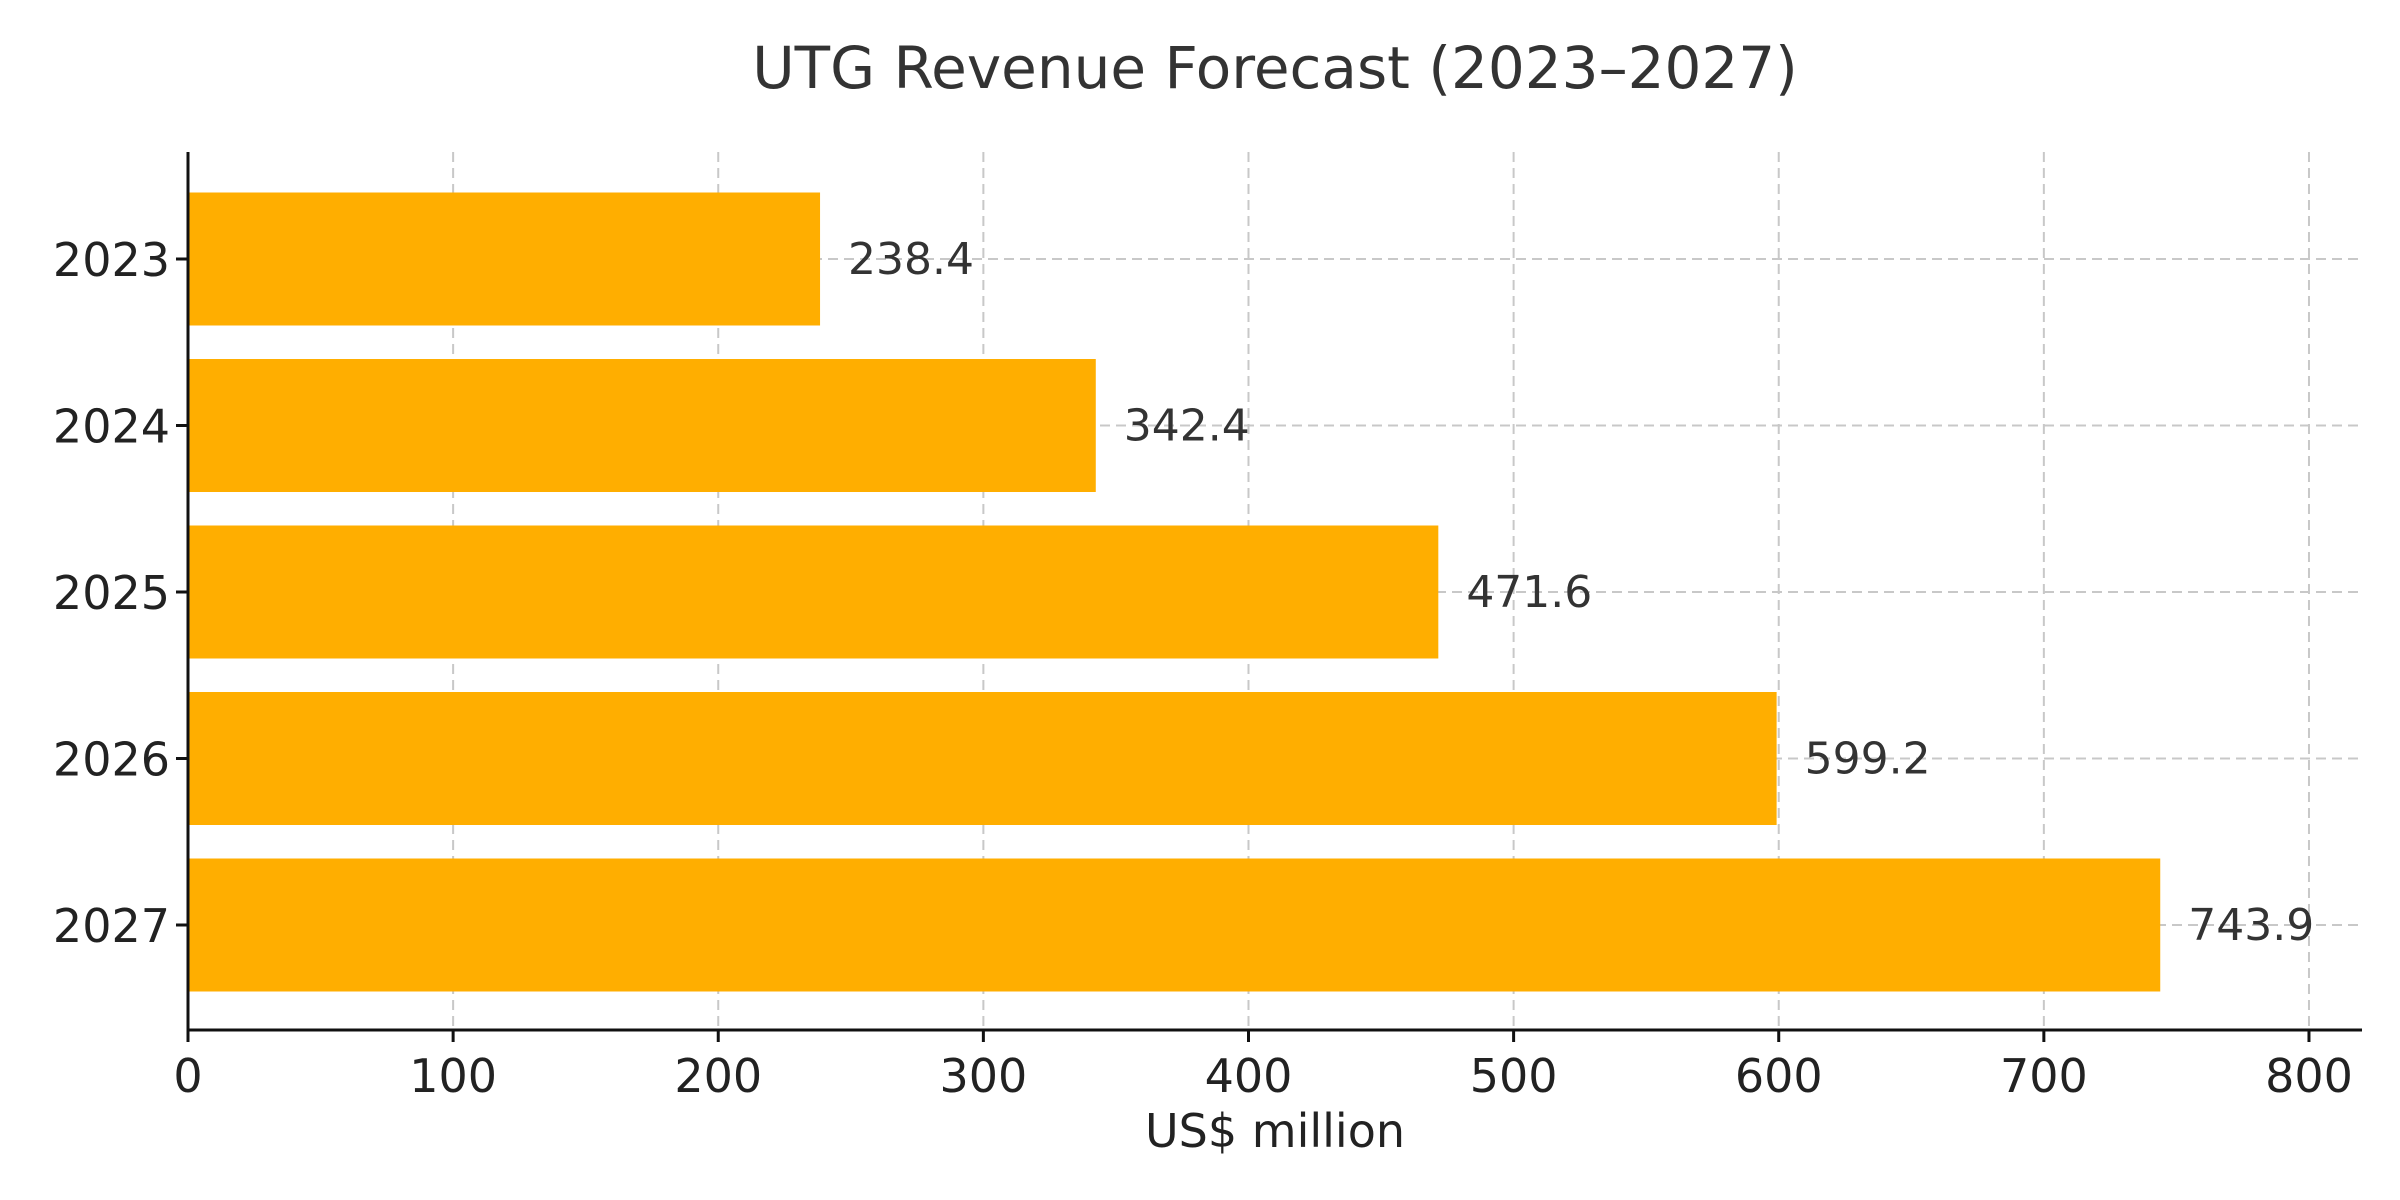  Describe the element at coordinates (187, 1076) in the screenshot. I see `x-tick-label: 0` at that location.